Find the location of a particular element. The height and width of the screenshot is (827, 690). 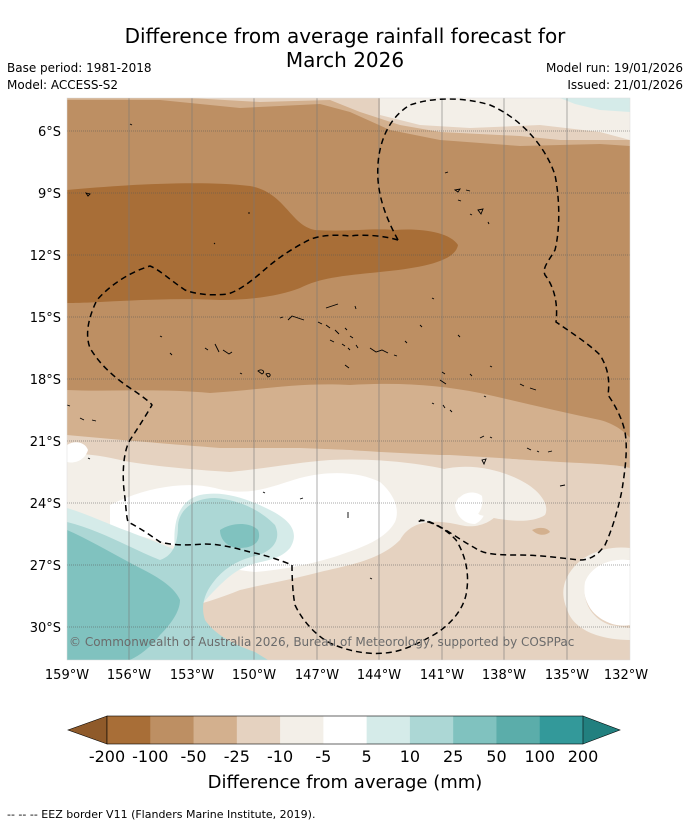

field-teal-spot2 is located at coordinates (136, 589).